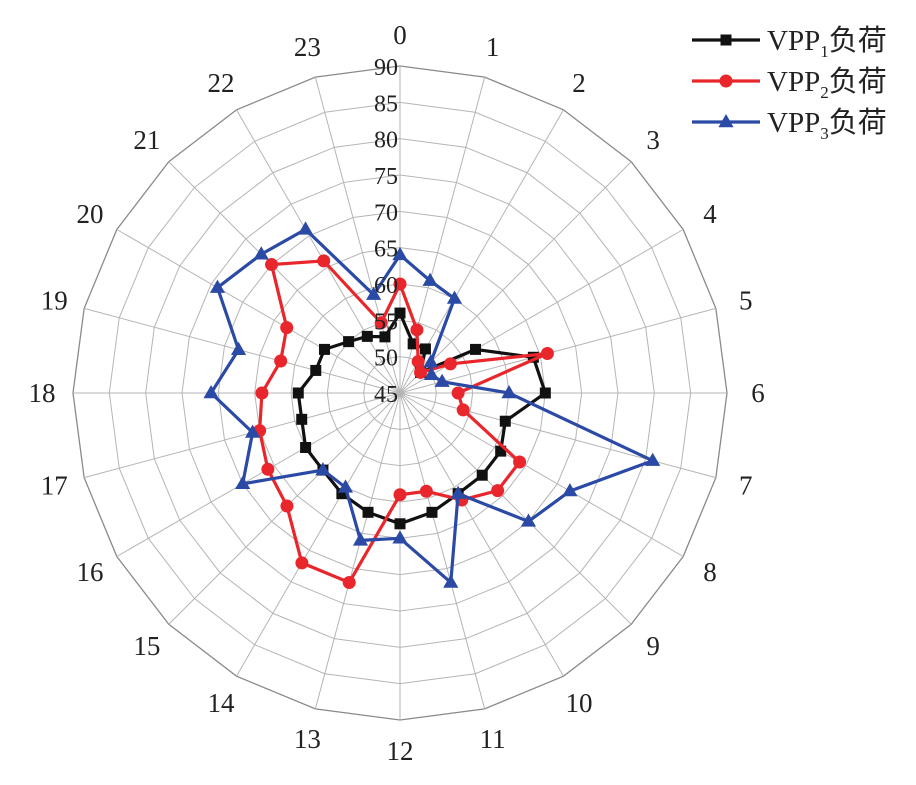 This screenshot has width=916, height=785. What do you see at coordinates (746, 300) in the screenshot?
I see `hour-label: 5` at bounding box center [746, 300].